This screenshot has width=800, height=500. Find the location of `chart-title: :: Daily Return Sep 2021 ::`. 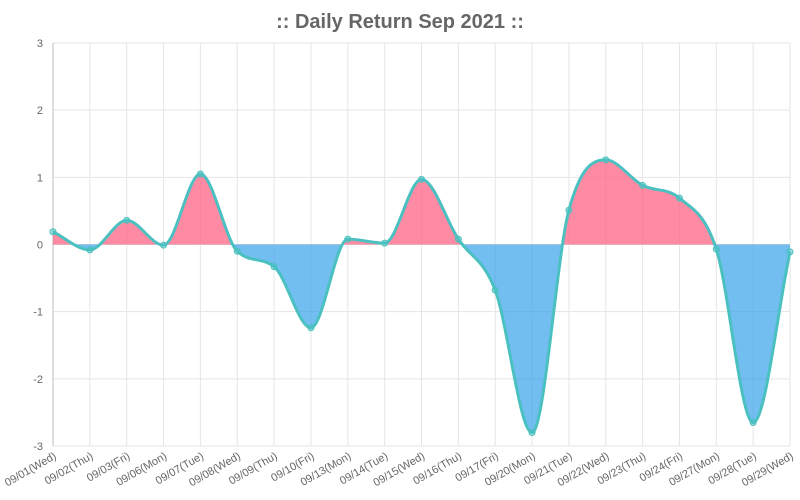

chart-title: :: Daily Return Sep 2021 :: is located at coordinates (400, 22).